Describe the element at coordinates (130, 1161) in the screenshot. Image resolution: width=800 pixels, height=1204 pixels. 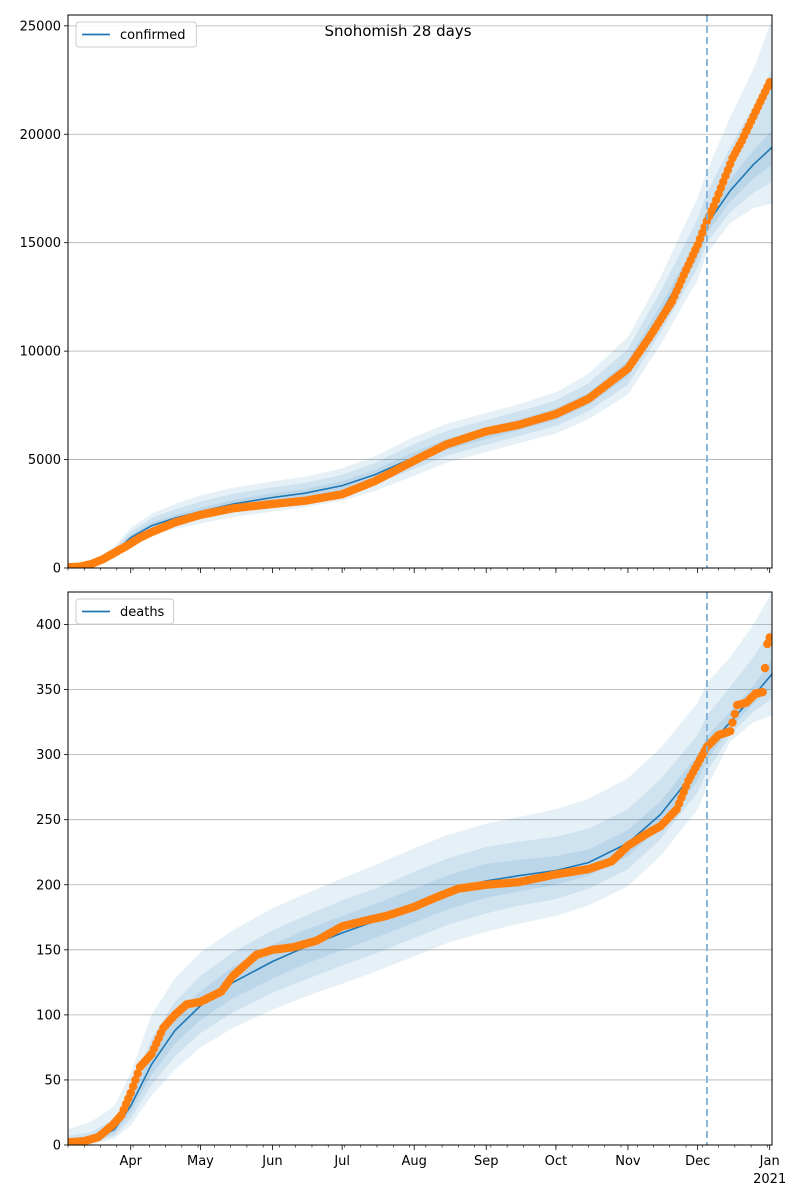
I see `x-tick-label: Apr` at that location.